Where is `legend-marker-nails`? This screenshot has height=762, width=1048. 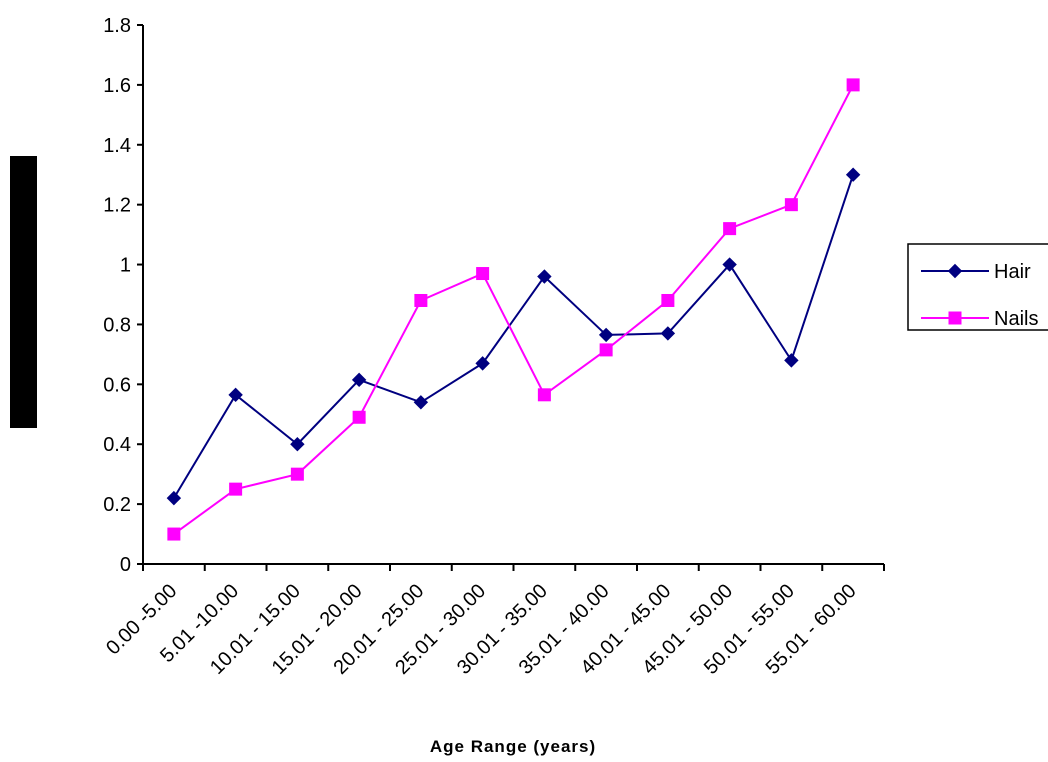 legend-marker-nails is located at coordinates (955, 318).